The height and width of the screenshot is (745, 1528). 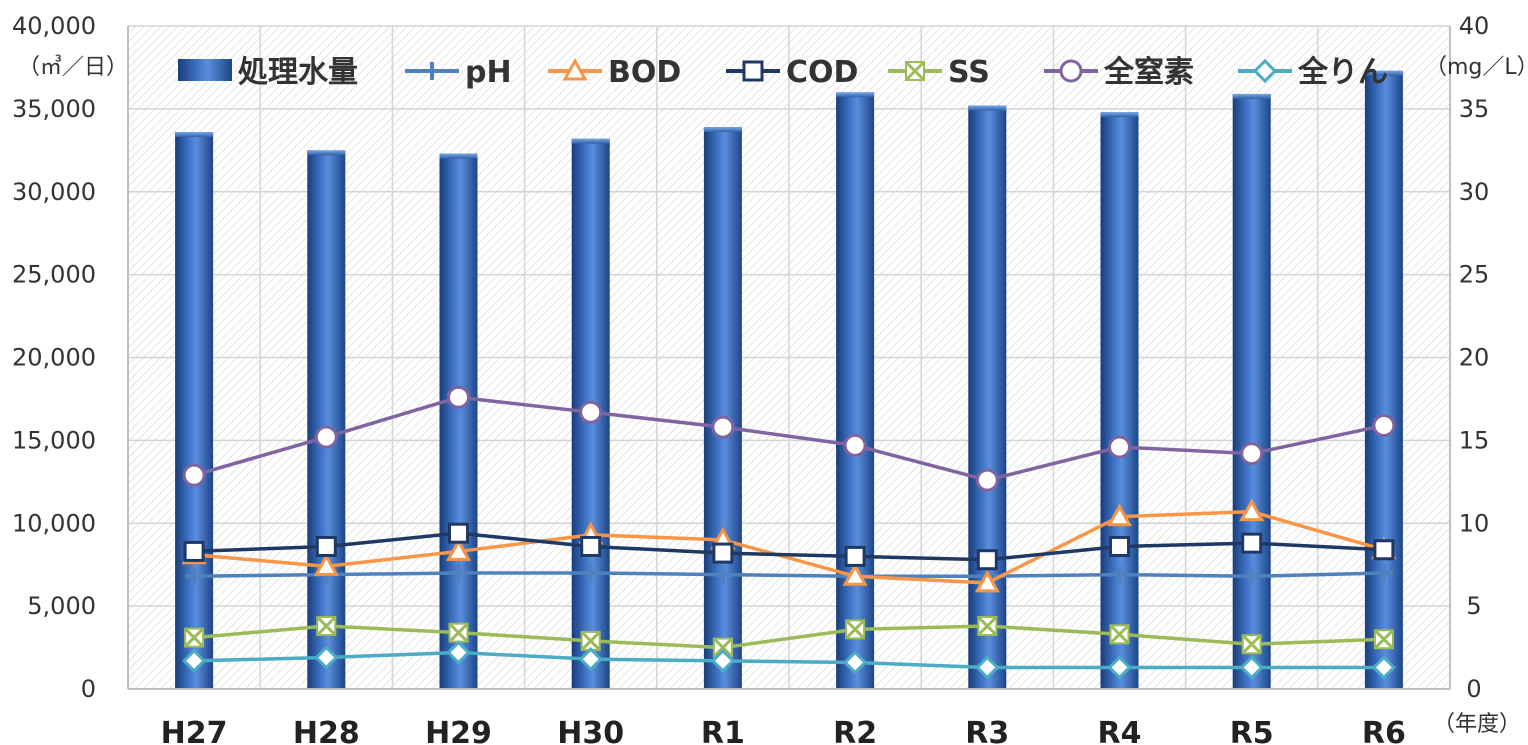 I want to click on point-全りん-R2, so click(x=855, y=662).